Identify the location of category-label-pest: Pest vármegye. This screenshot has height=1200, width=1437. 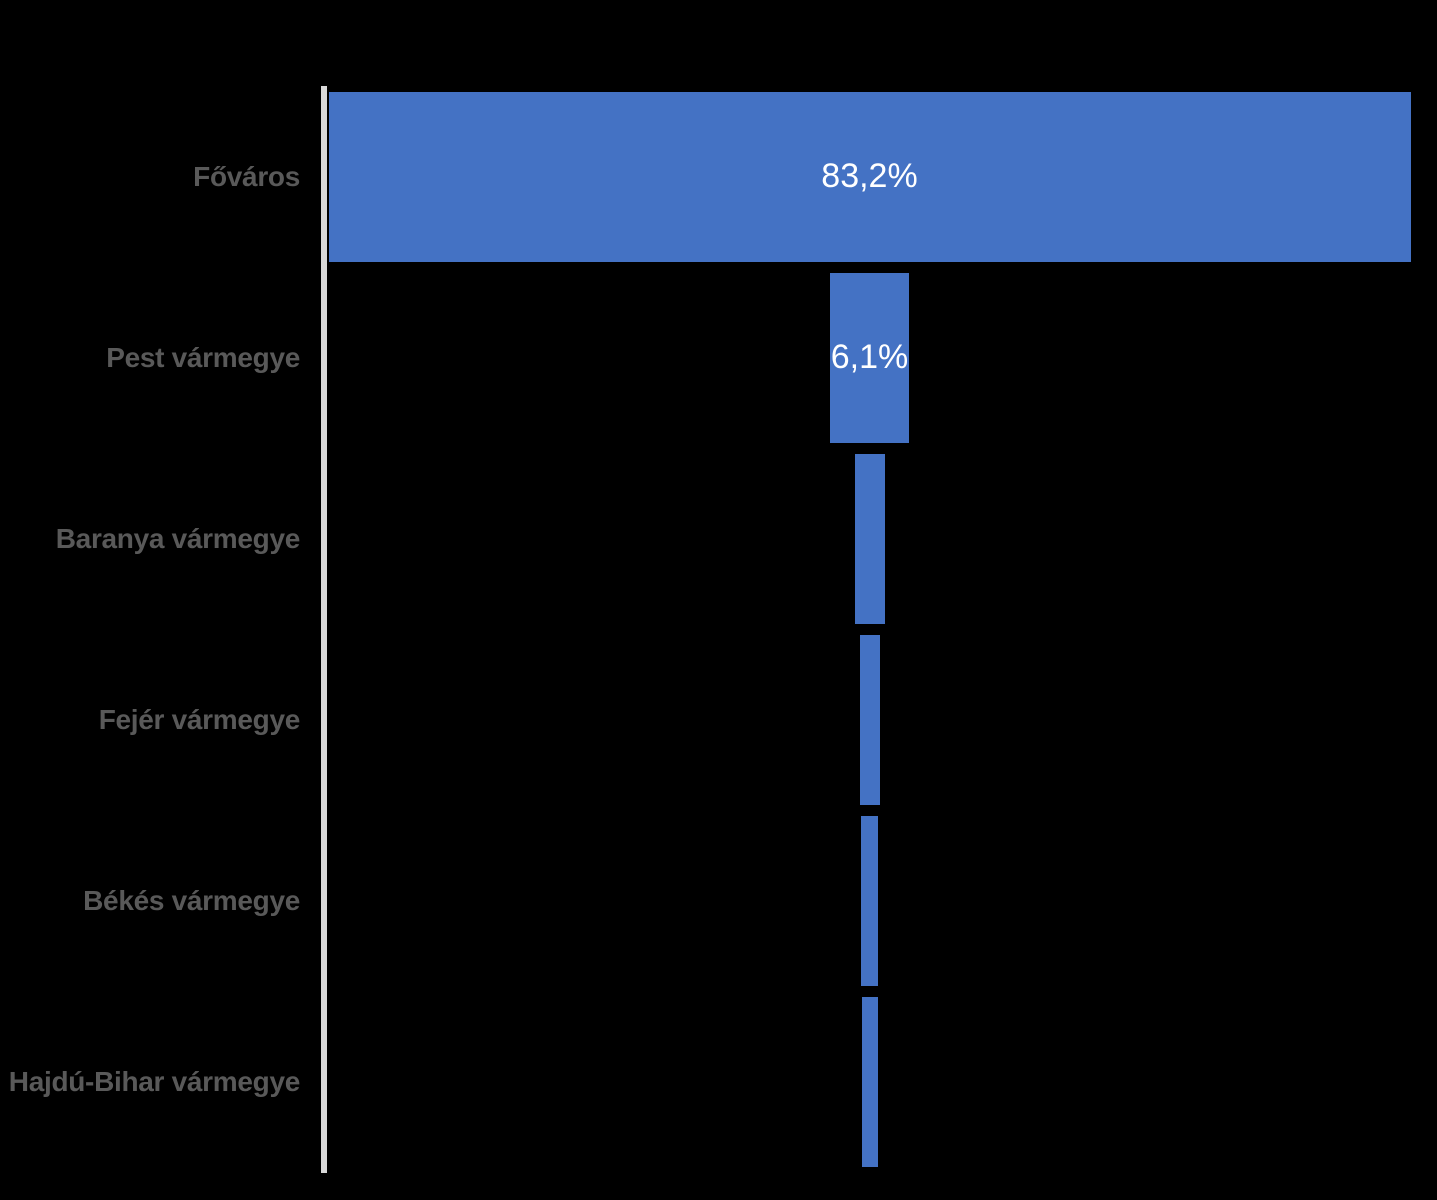
(203, 357).